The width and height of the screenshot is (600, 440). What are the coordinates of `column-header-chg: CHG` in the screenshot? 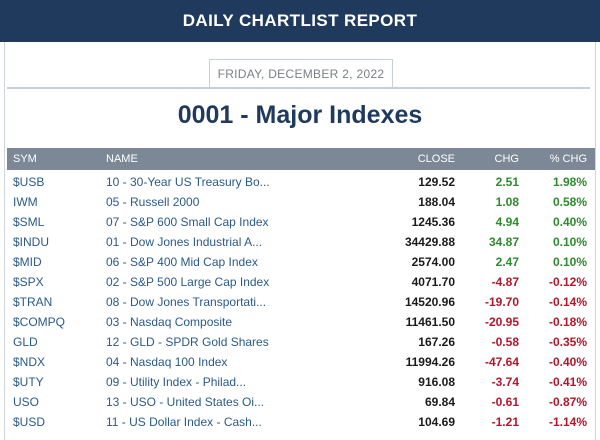 It's located at (506, 159).